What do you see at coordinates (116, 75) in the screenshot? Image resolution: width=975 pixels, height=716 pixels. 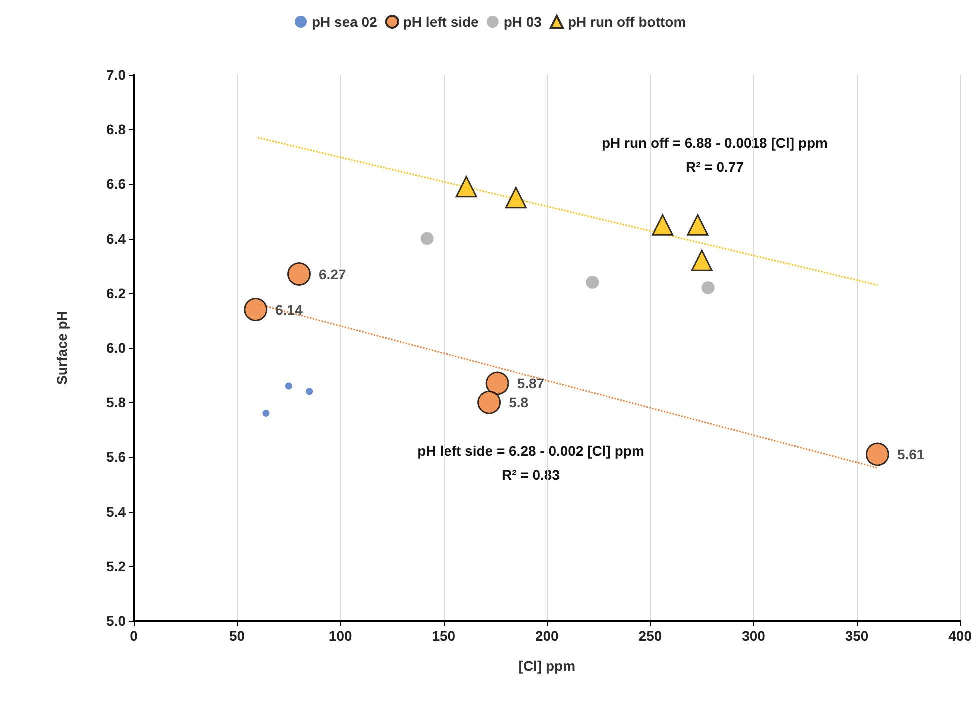 I see `y-tick-label: 7.0` at bounding box center [116, 75].